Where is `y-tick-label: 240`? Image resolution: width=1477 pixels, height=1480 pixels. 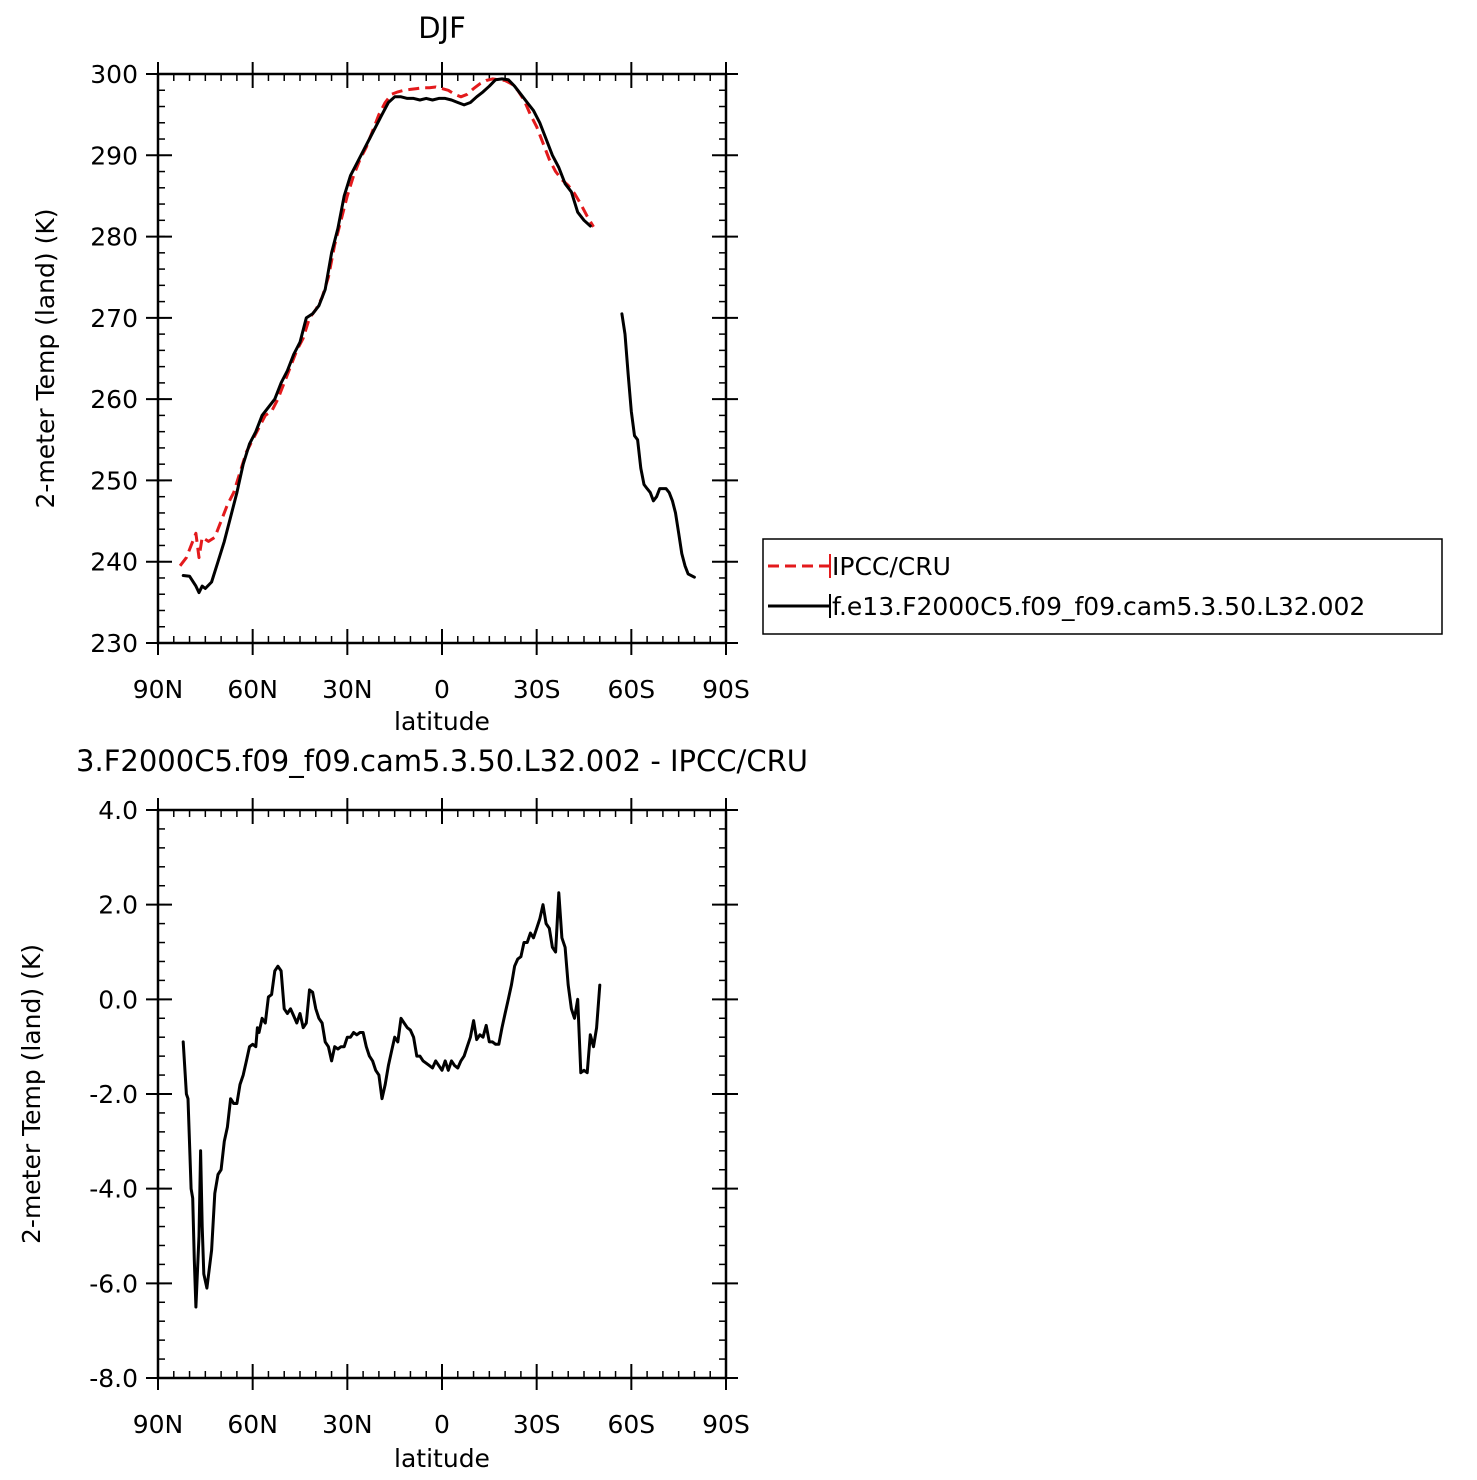 y-tick-label: 240 is located at coordinates (114, 562).